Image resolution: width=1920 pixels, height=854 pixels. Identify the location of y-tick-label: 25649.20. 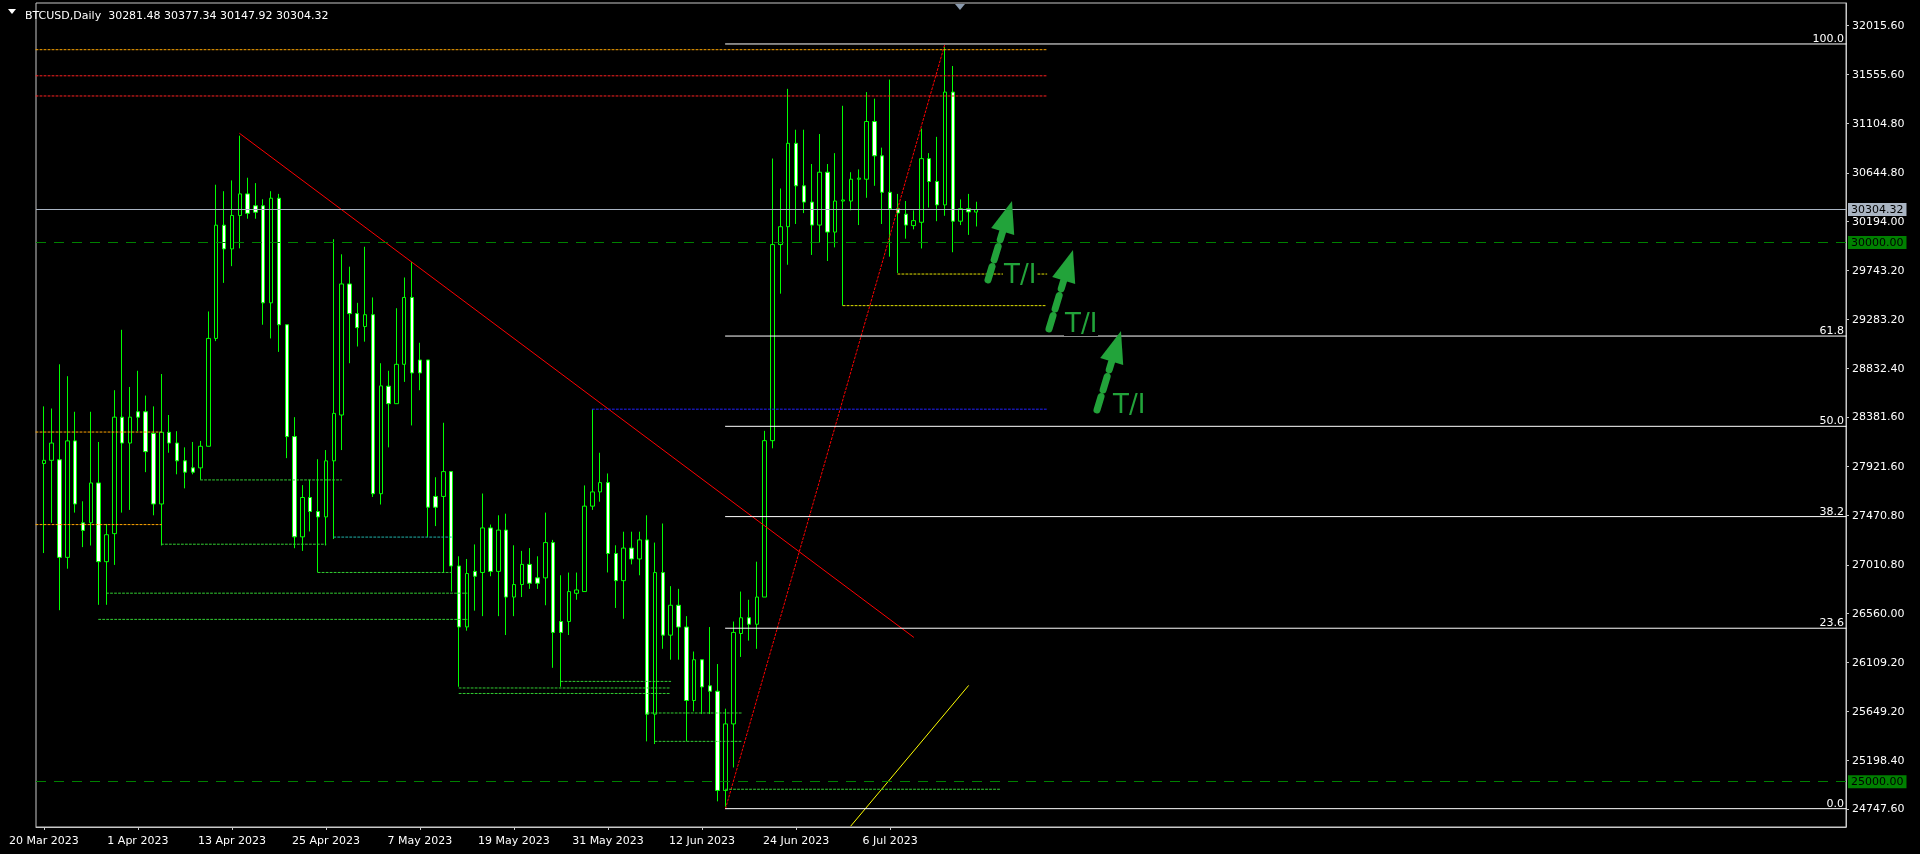
(1878, 712).